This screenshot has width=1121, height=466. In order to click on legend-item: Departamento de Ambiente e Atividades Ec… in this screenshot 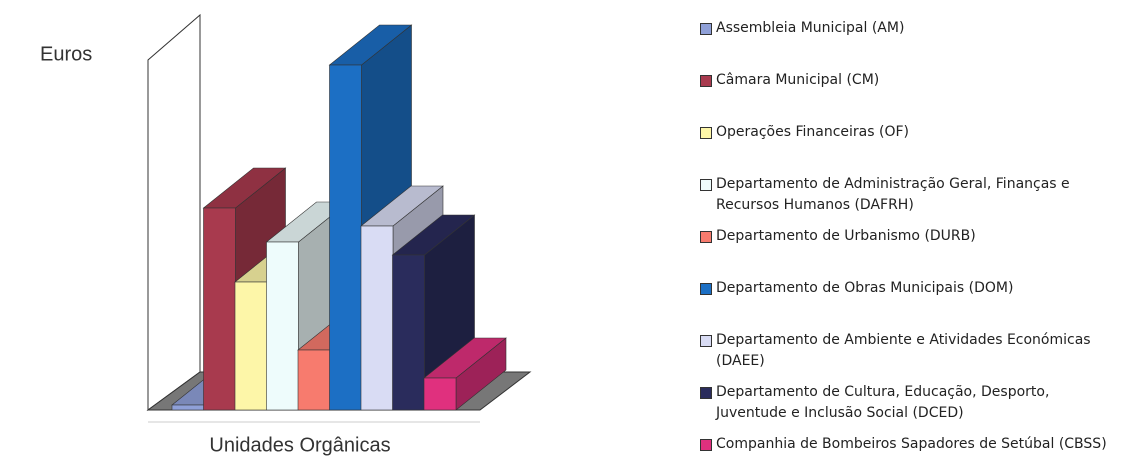, I will do `click(905, 356)`.